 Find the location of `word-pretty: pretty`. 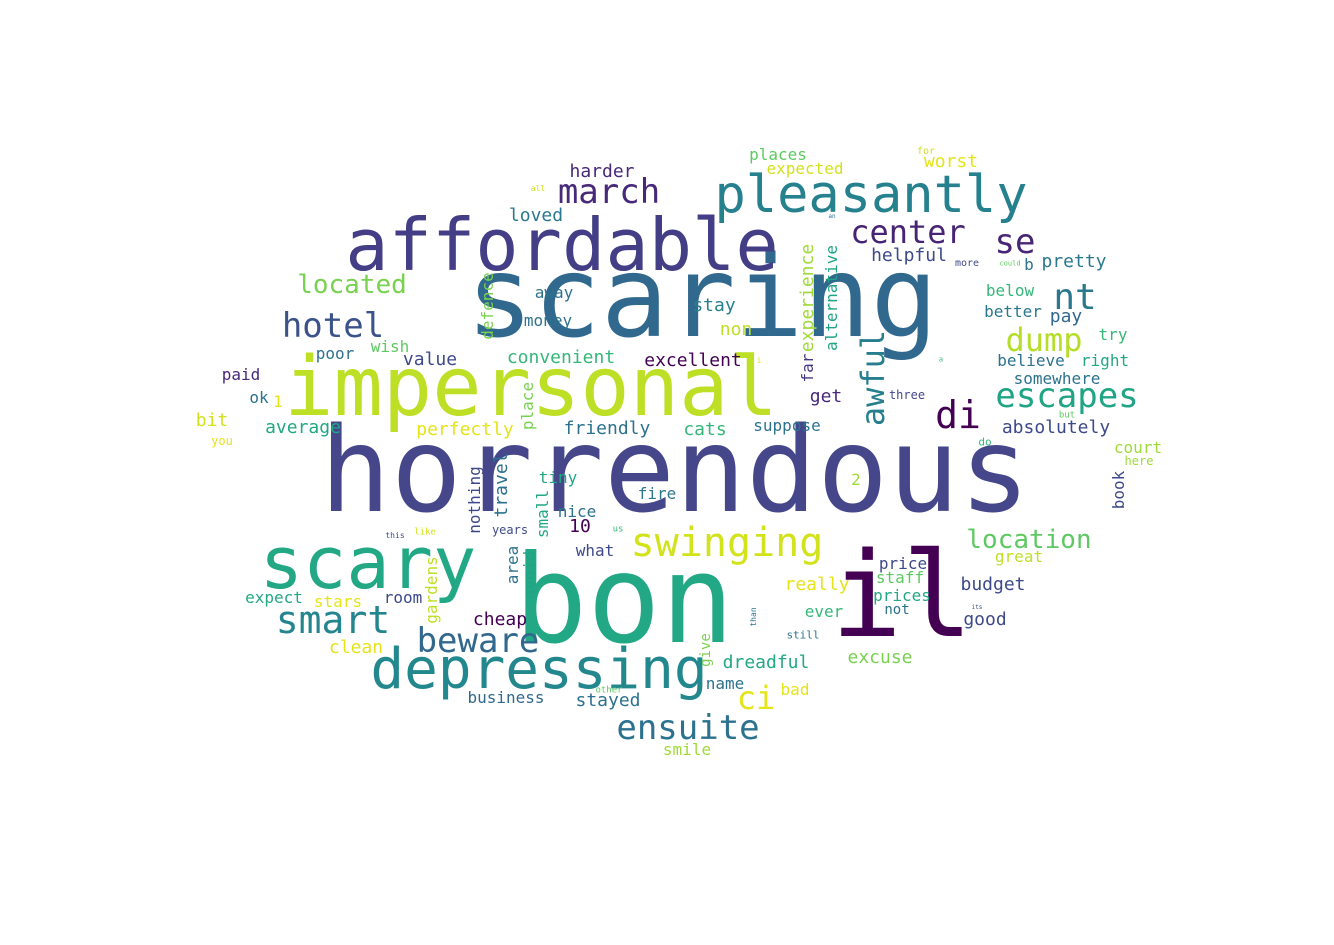

word-pretty: pretty is located at coordinates (1074, 261).